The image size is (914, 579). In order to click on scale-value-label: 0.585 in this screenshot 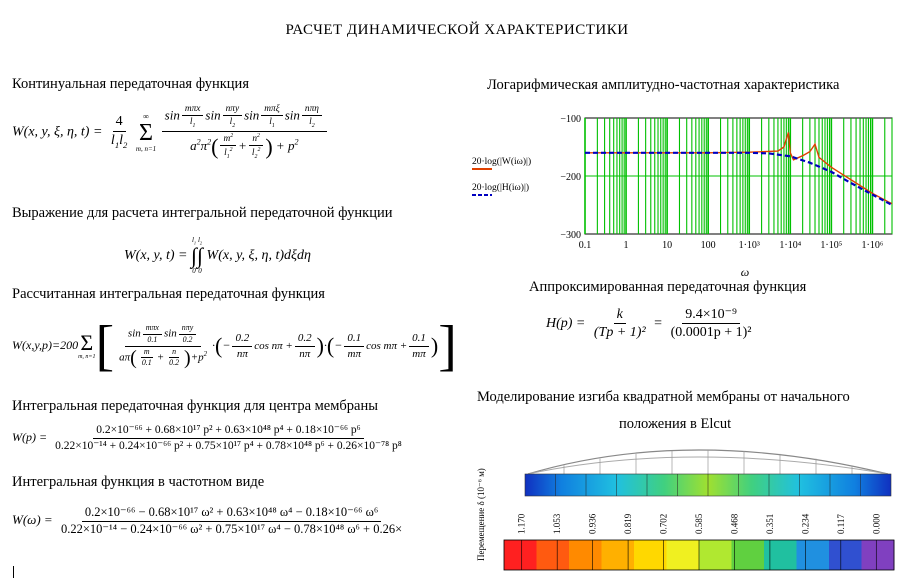, I will do `click(699, 523)`.